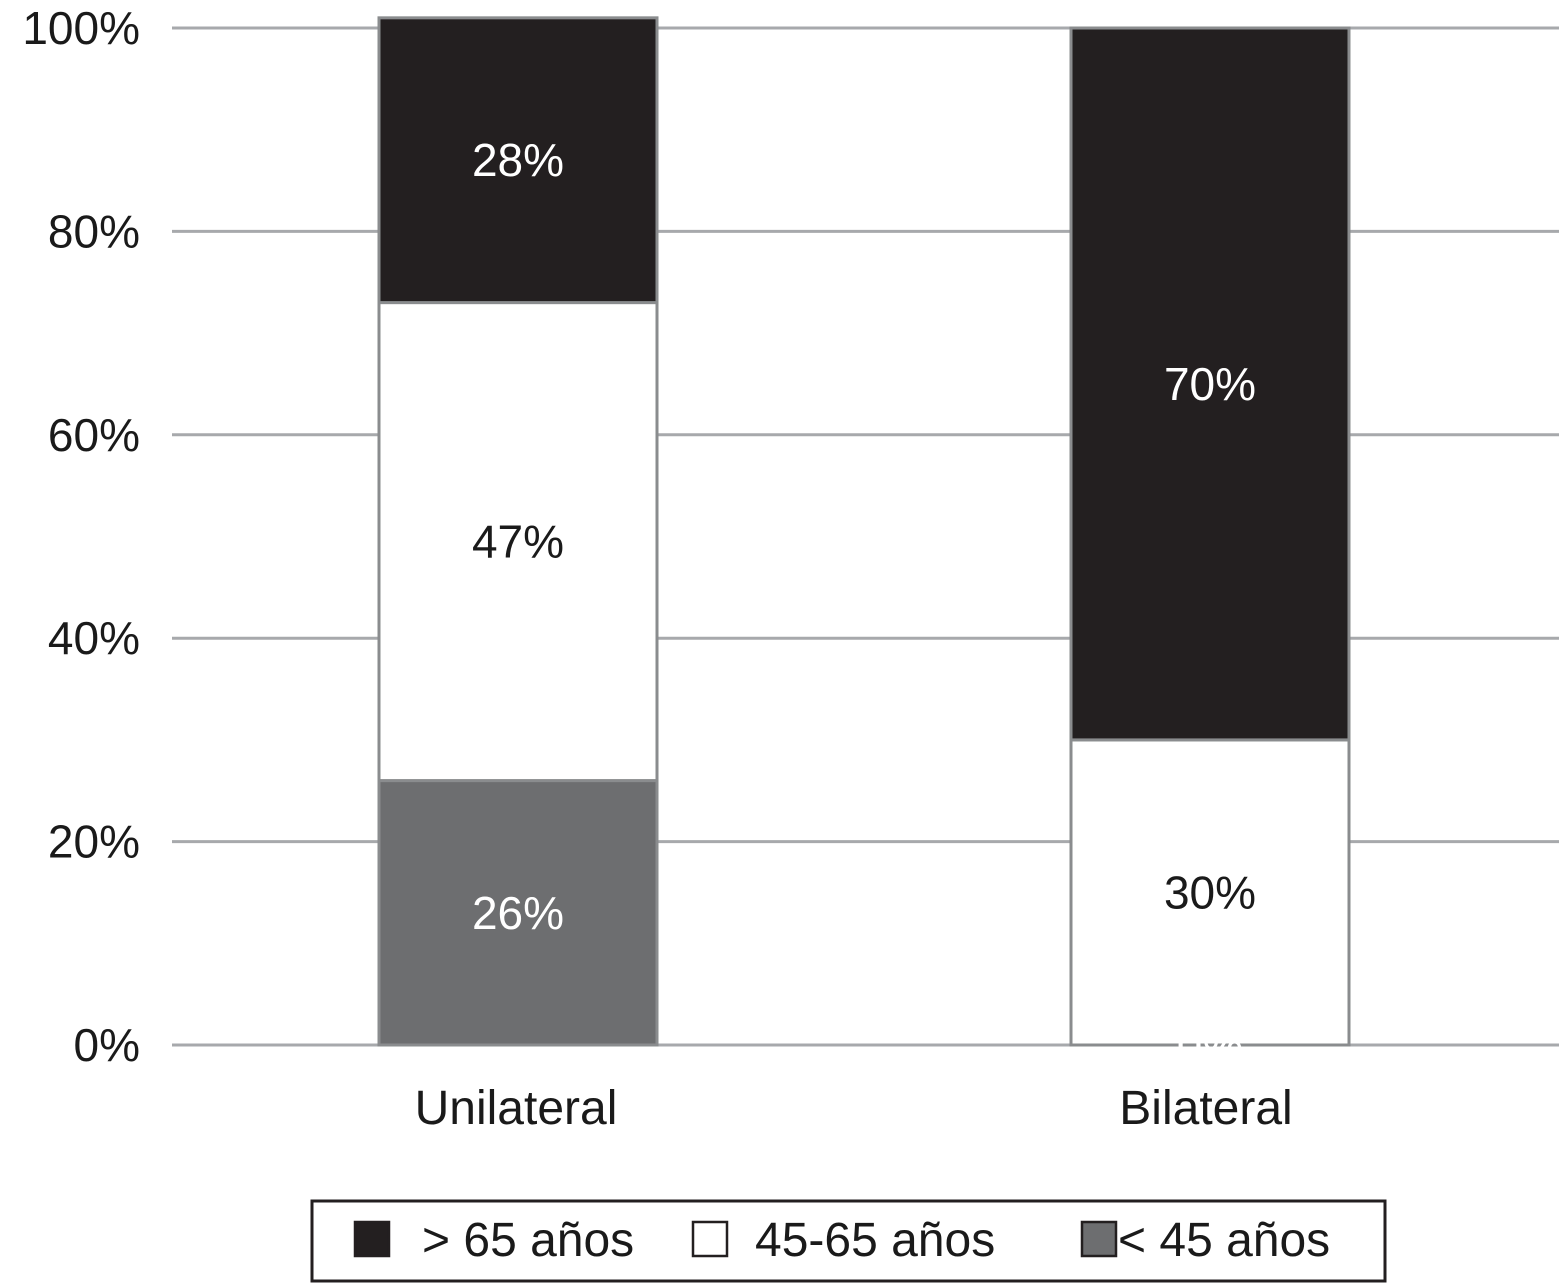  I want to click on legend-swatch-45-a-os, so click(1099, 1239).